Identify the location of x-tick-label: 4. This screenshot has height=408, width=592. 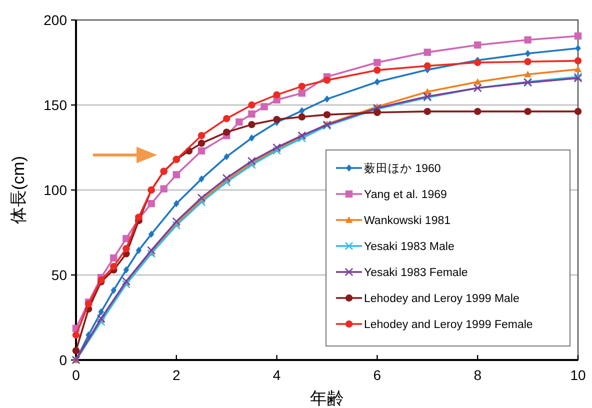
(276, 375).